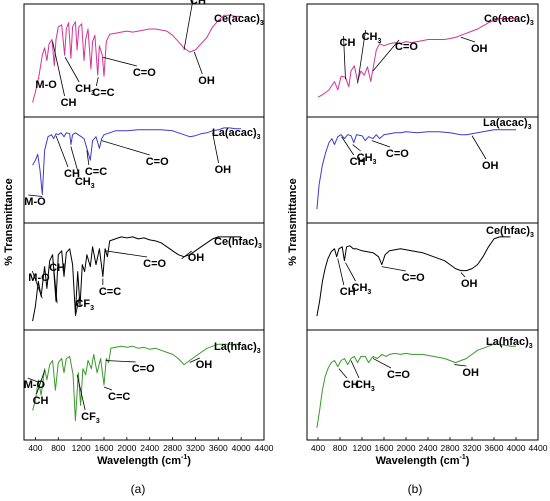 The image size is (550, 501). What do you see at coordinates (507, 124) in the screenshot?
I see `panel-title: La(acac)3` at bounding box center [507, 124].